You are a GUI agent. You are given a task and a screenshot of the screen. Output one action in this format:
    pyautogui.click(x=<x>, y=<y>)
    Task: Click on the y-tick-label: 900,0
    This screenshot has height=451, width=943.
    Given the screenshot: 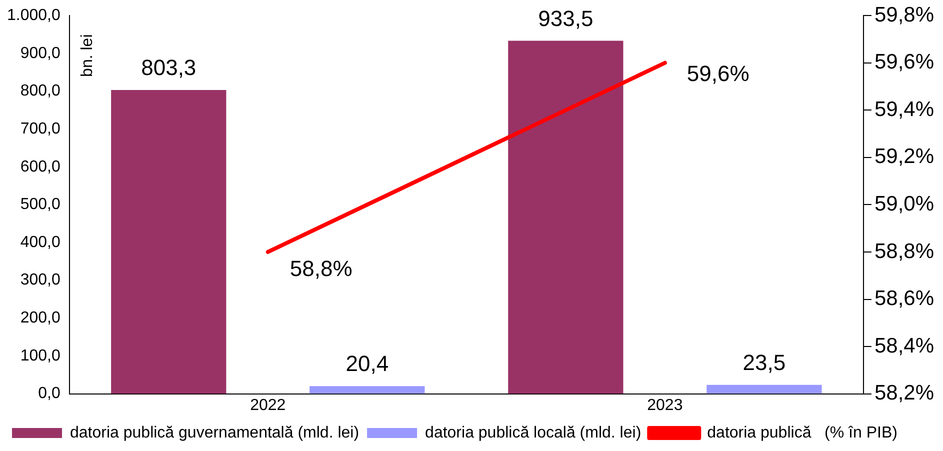 What is the action you would take?
    pyautogui.click(x=40, y=53)
    